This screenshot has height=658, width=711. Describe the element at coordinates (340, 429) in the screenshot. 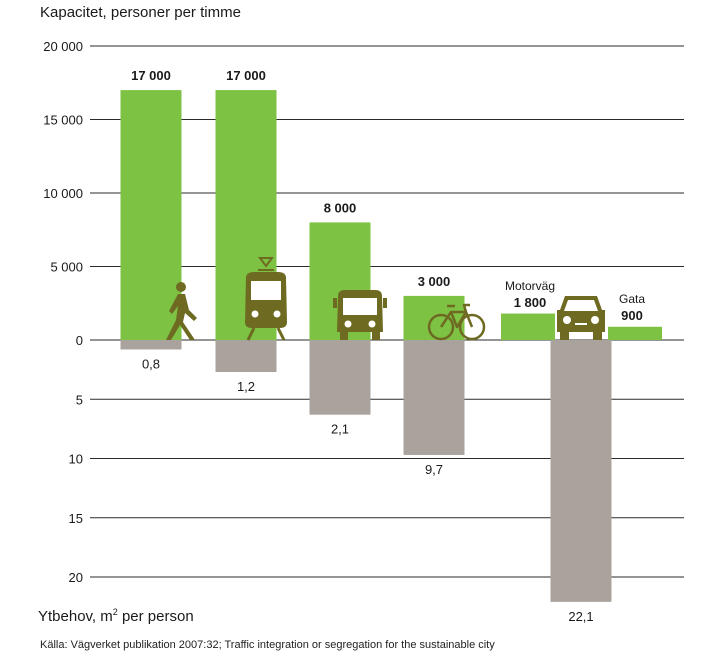

I see `space-data-label: 2,1` at that location.